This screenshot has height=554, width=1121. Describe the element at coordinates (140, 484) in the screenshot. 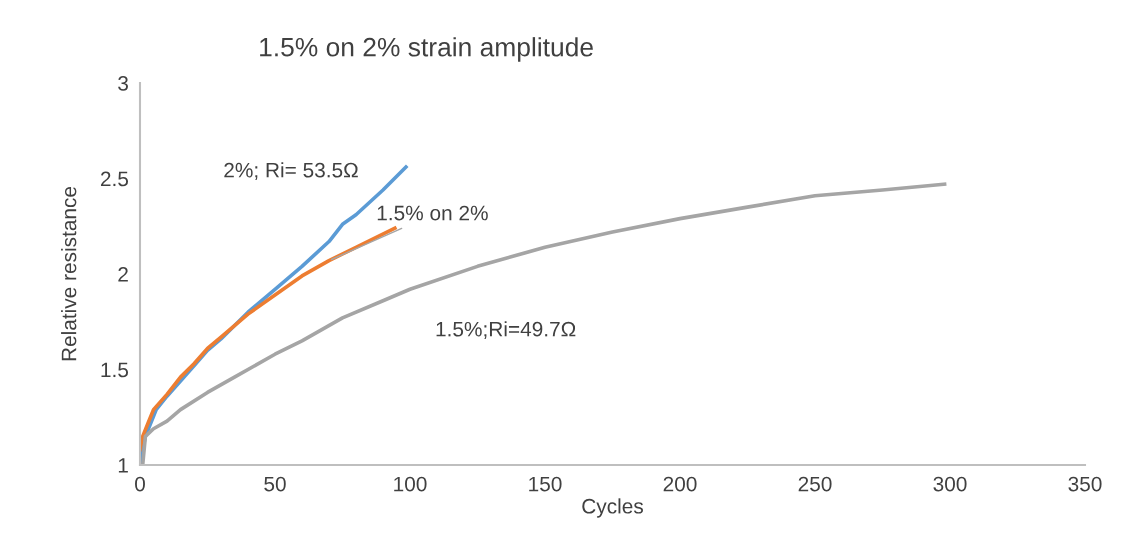

I see `x-tick-label: 0` at that location.